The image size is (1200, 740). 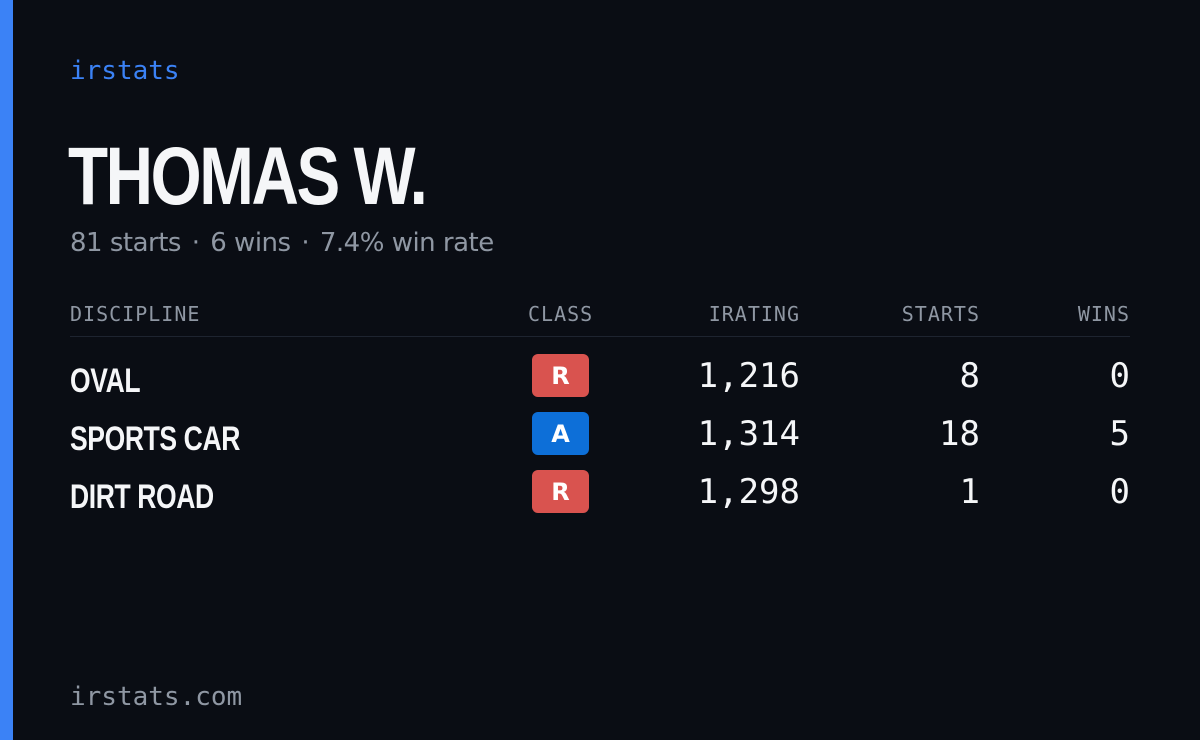 I want to click on starts-summary: 81 starts, so click(x=125, y=243).